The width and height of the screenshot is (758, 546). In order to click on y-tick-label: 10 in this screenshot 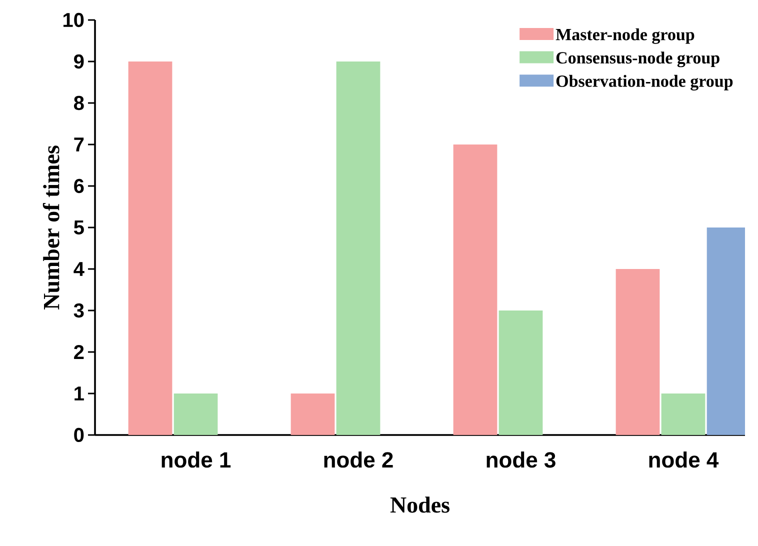, I will do `click(73, 20)`.